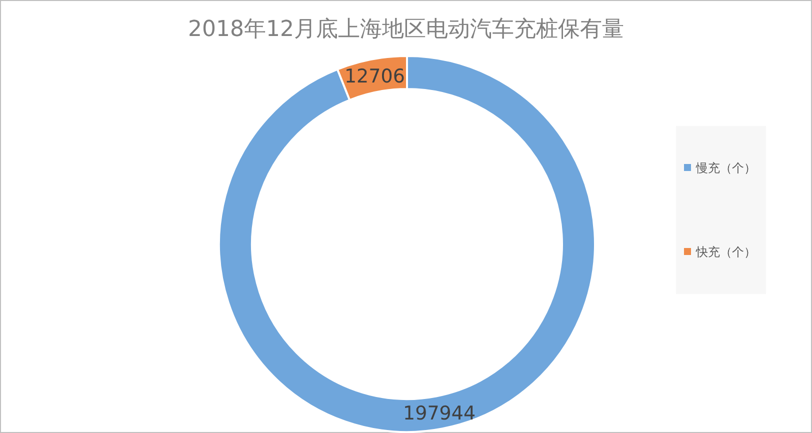  I want to click on legend-label: 慢充（个）, so click(725, 168).